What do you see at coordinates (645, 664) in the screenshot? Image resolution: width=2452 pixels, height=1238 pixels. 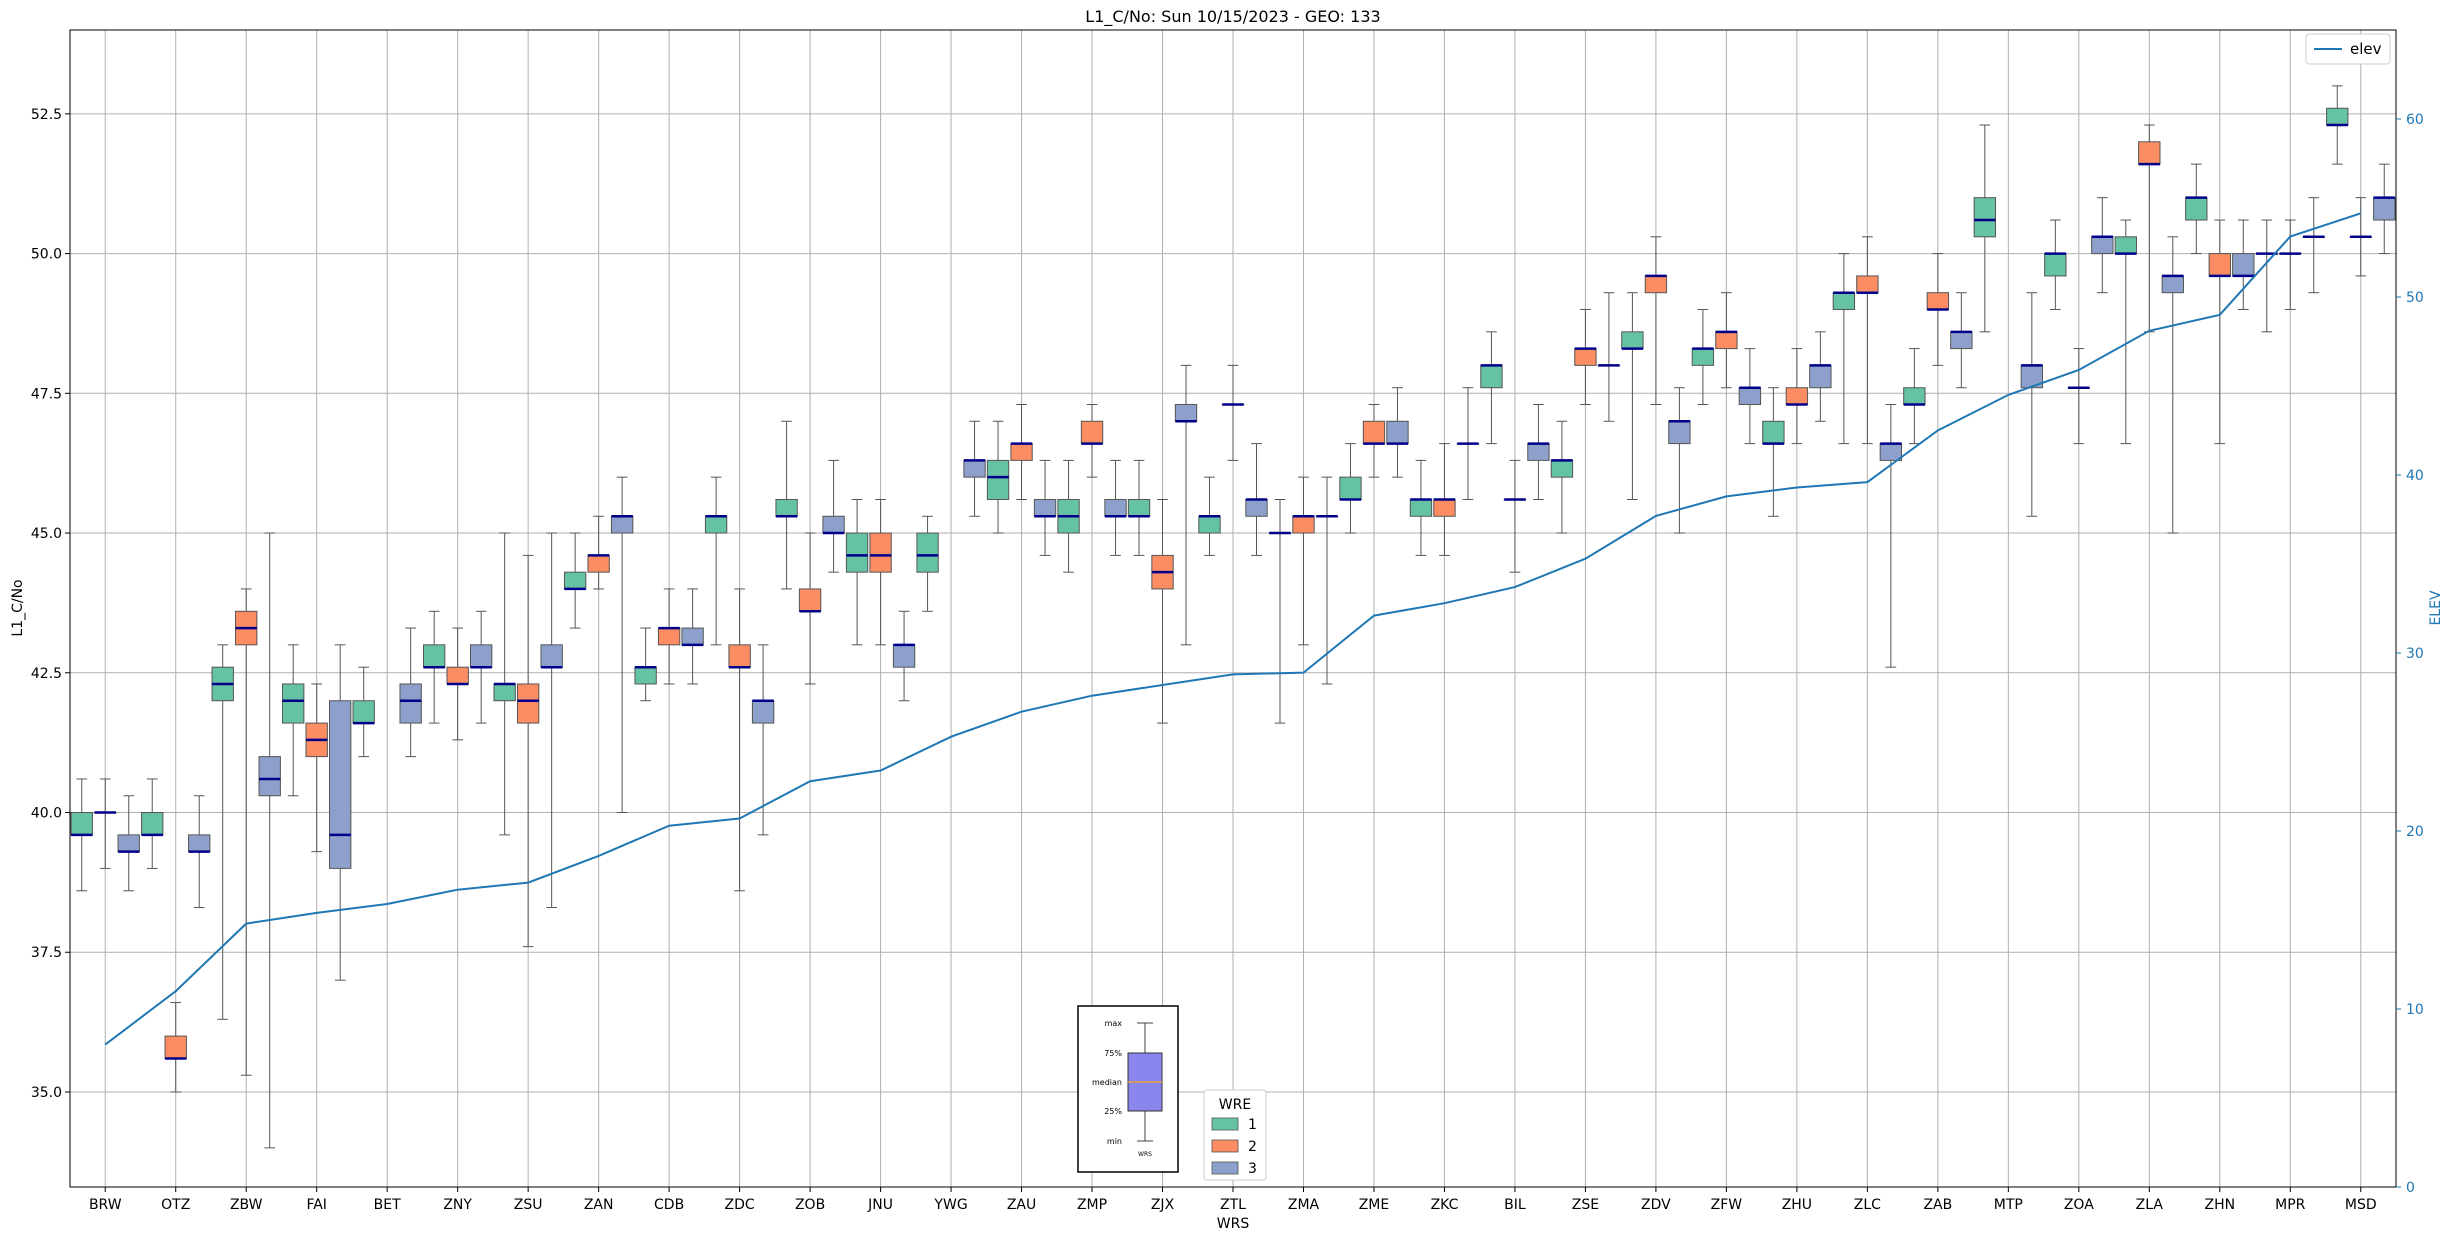 I see `box-cdb-wre1` at bounding box center [645, 664].